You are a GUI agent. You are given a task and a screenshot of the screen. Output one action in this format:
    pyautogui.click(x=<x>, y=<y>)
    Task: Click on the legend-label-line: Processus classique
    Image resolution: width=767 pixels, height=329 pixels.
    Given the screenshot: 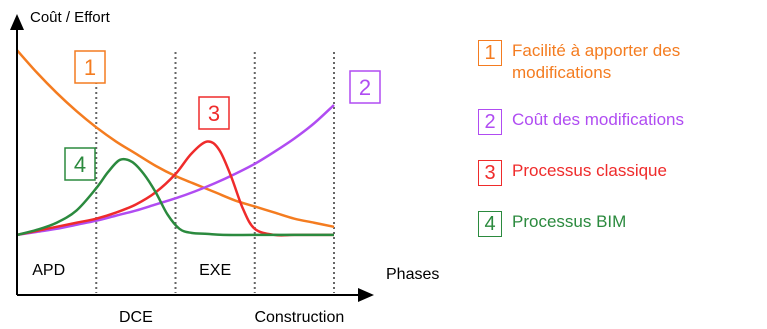 What is the action you would take?
    pyautogui.click(x=589, y=170)
    